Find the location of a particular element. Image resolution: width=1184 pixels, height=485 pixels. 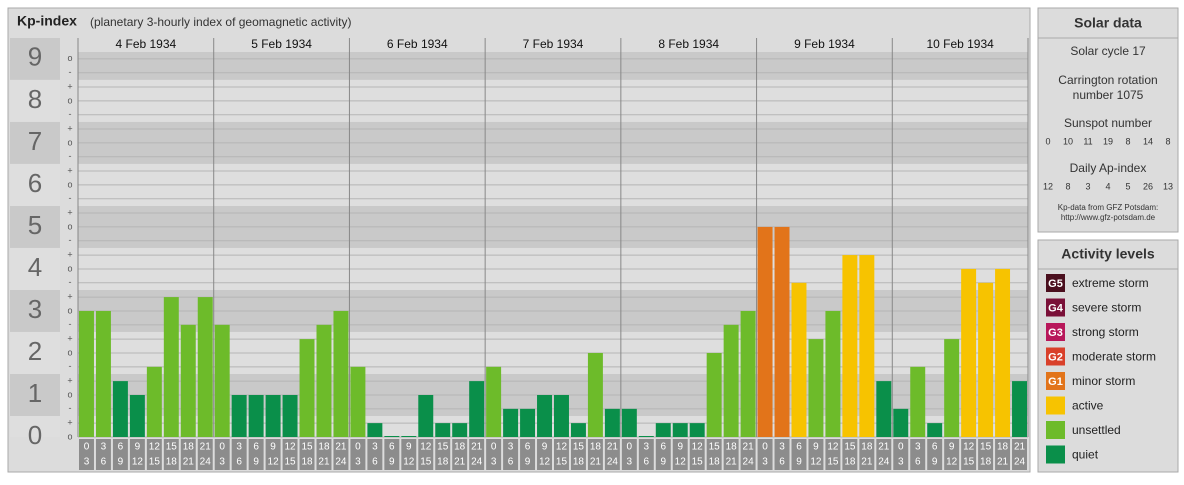

slot-start: 15 is located at coordinates (443, 447).